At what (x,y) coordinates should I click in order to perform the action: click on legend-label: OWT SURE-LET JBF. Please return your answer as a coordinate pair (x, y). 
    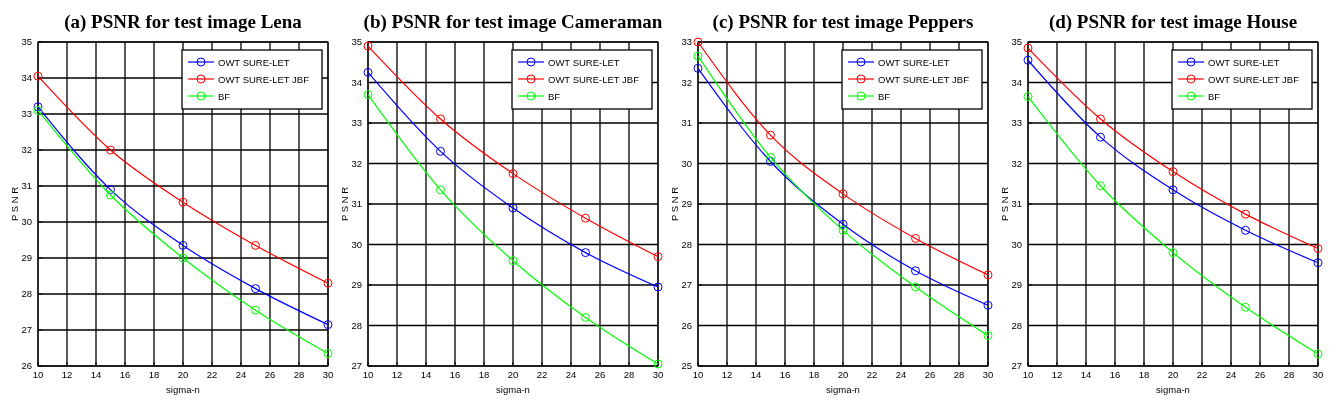
    Looking at the image, I should click on (594, 79).